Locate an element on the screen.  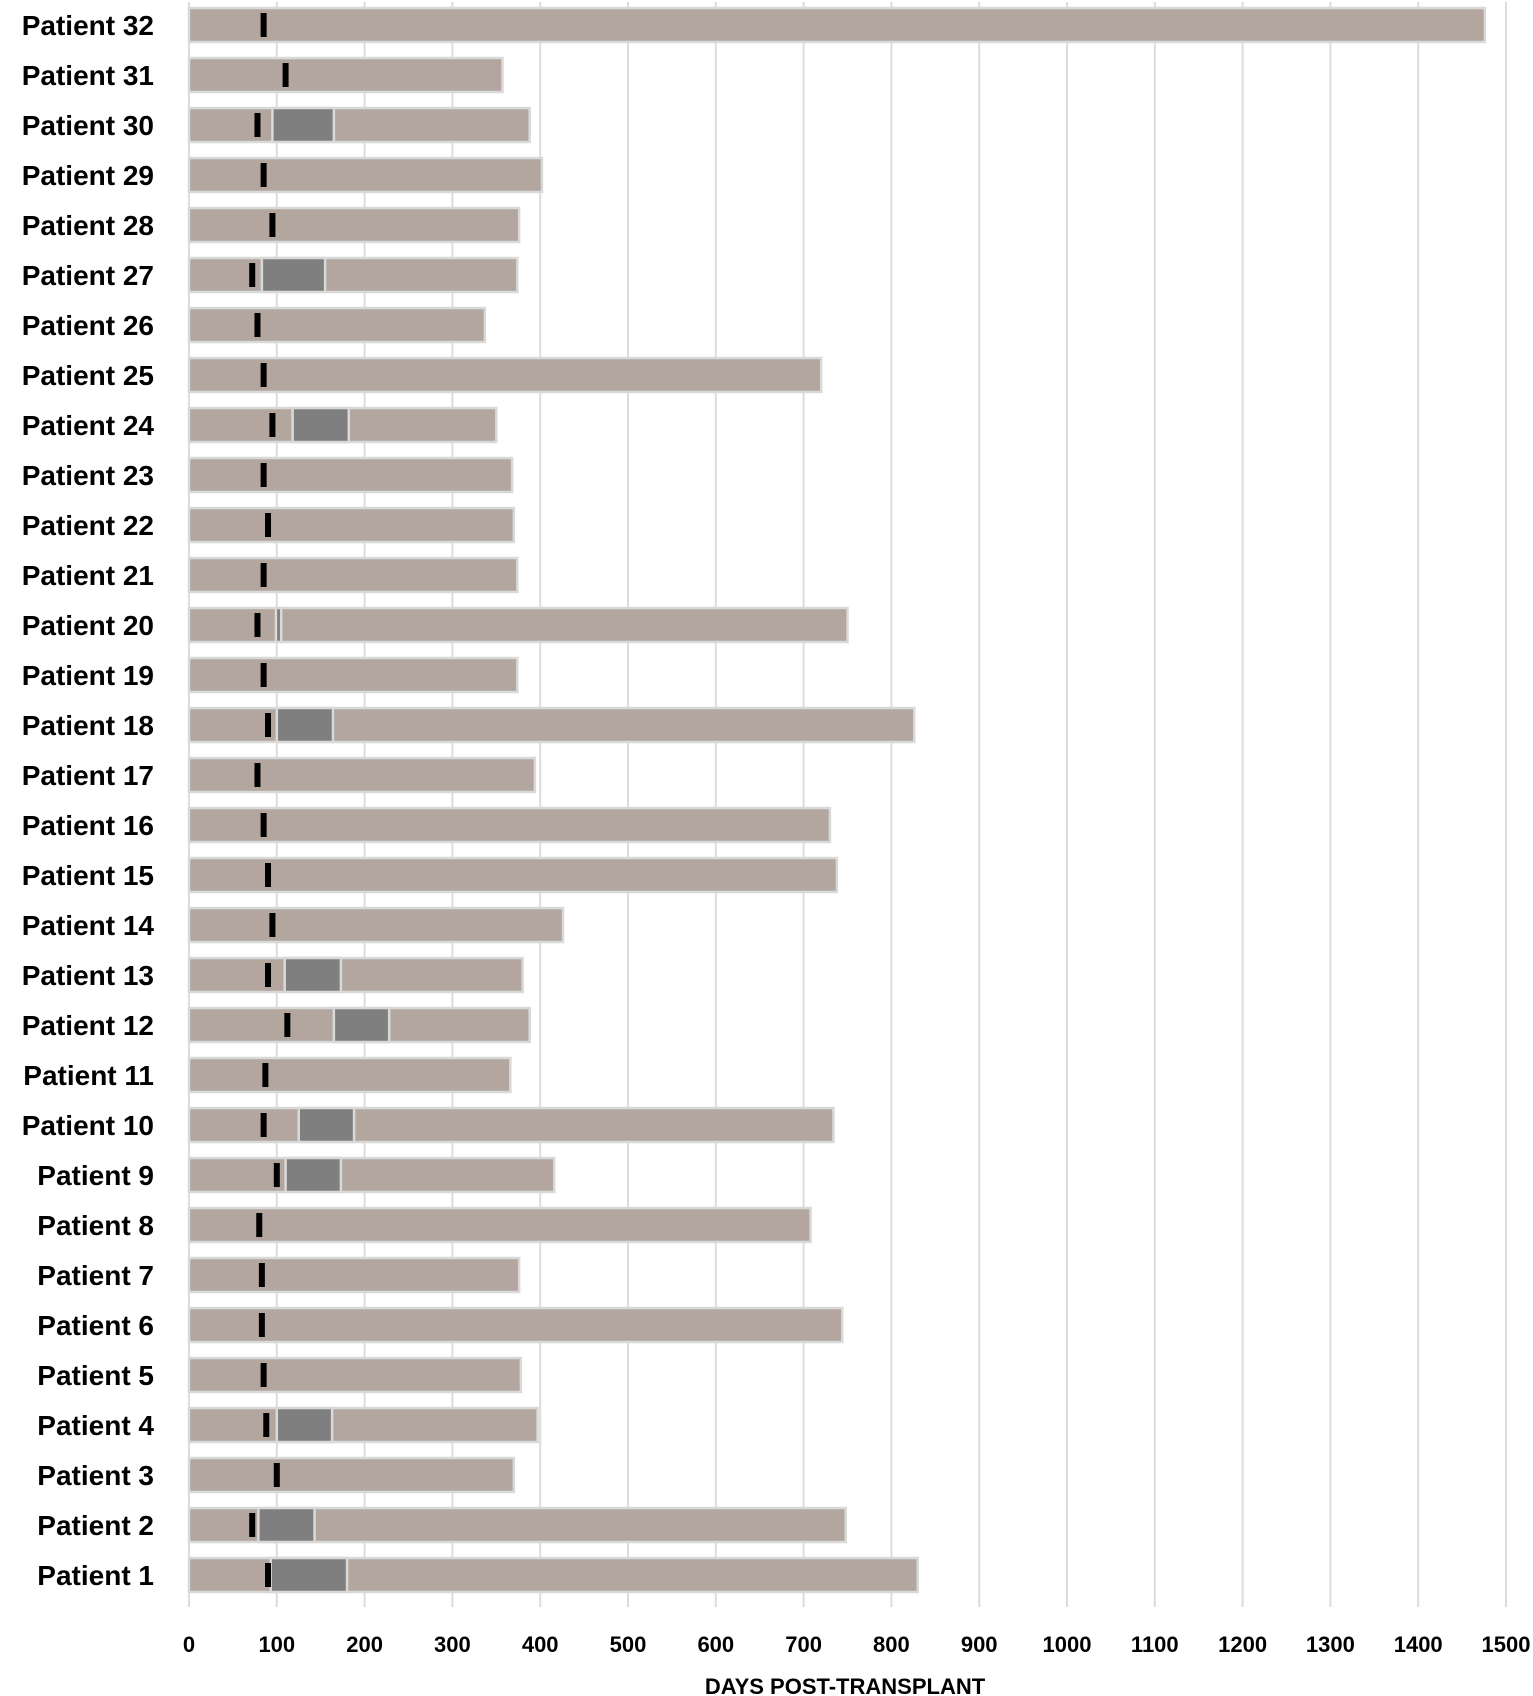
y-label-patient-18: Patient 18 is located at coordinates (88, 725).